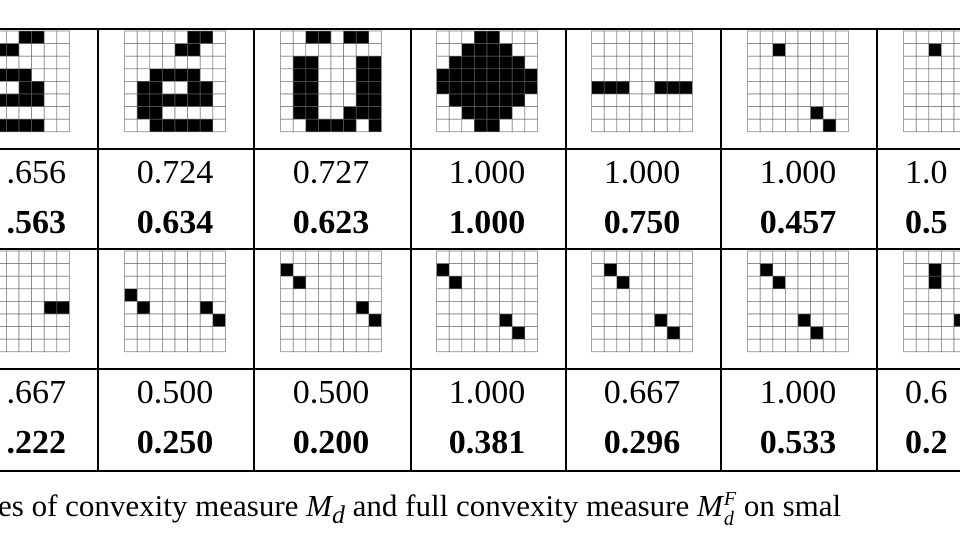  Describe the element at coordinates (642, 392) in the screenshot. I see `table-cell: 0.667` at that location.